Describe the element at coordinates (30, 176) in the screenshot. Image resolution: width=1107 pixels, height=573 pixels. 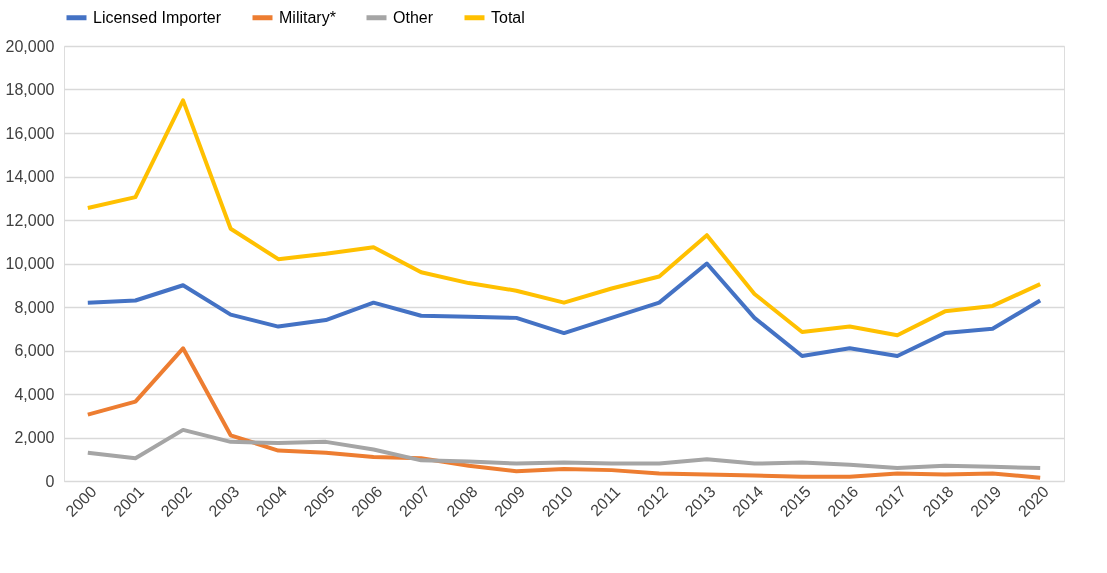
I see `y-tick-label: 14,000` at that location.